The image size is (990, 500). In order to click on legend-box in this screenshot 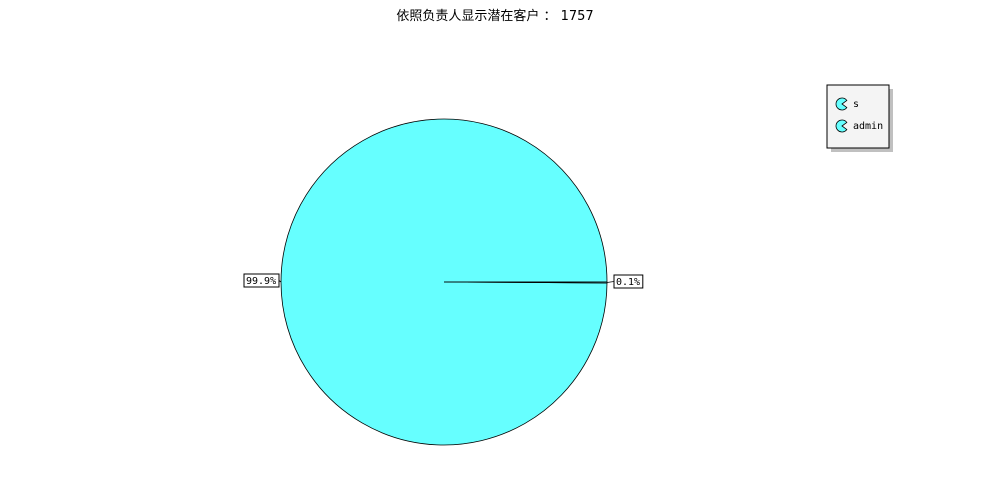, I will do `click(858, 116)`.